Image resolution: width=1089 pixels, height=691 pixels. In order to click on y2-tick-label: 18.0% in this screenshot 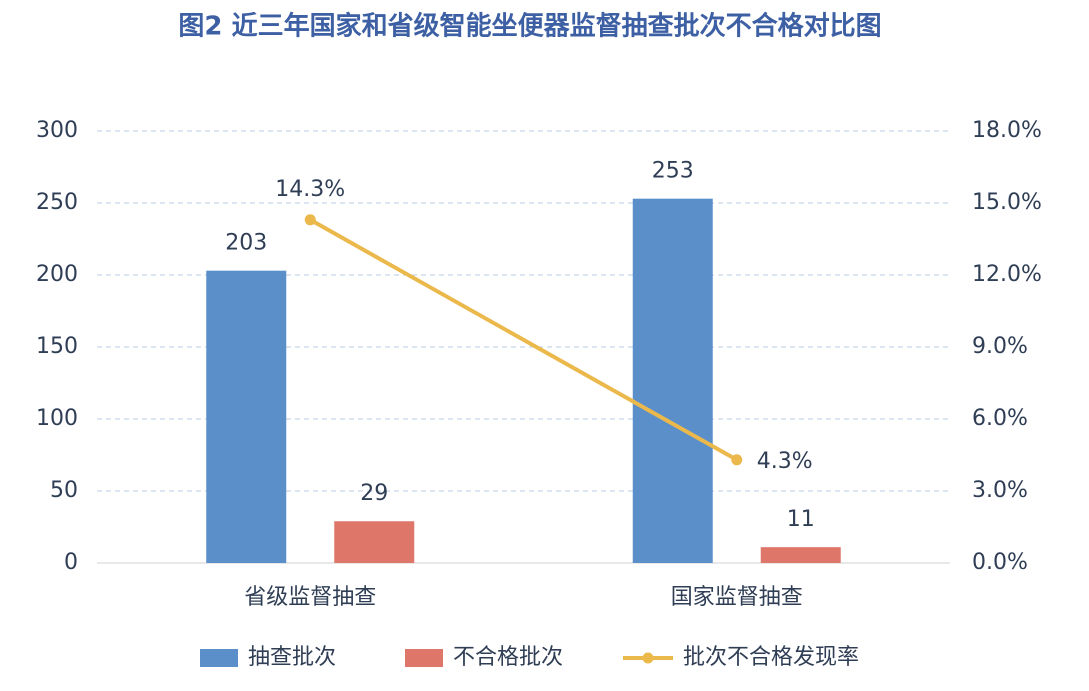, I will do `click(1007, 130)`.